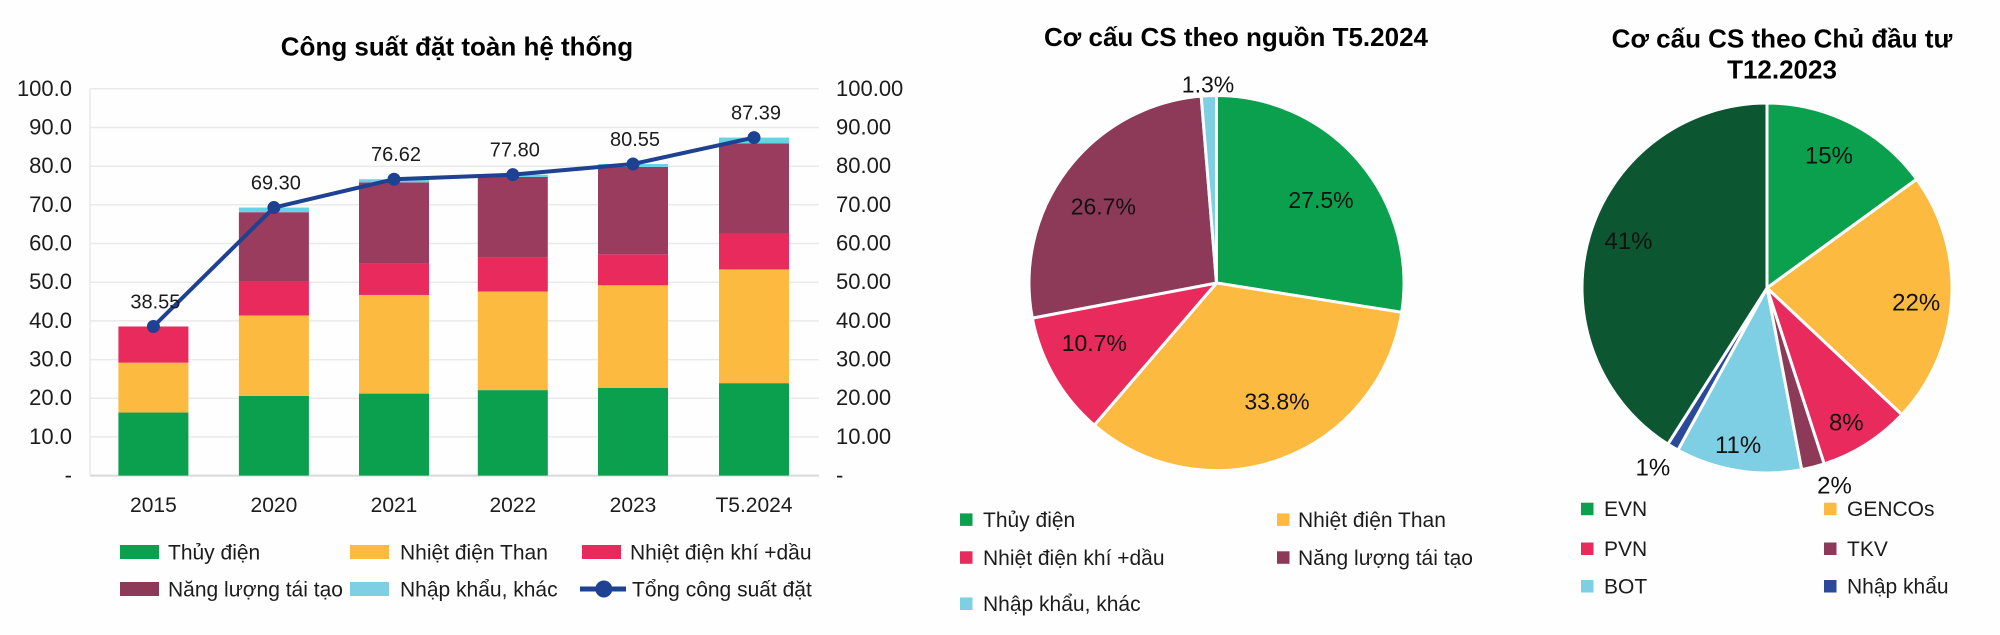 The image size is (2000, 635). What do you see at coordinates (1898, 587) in the screenshot?
I see `svg-text: Nhập khẩu` at bounding box center [1898, 587].